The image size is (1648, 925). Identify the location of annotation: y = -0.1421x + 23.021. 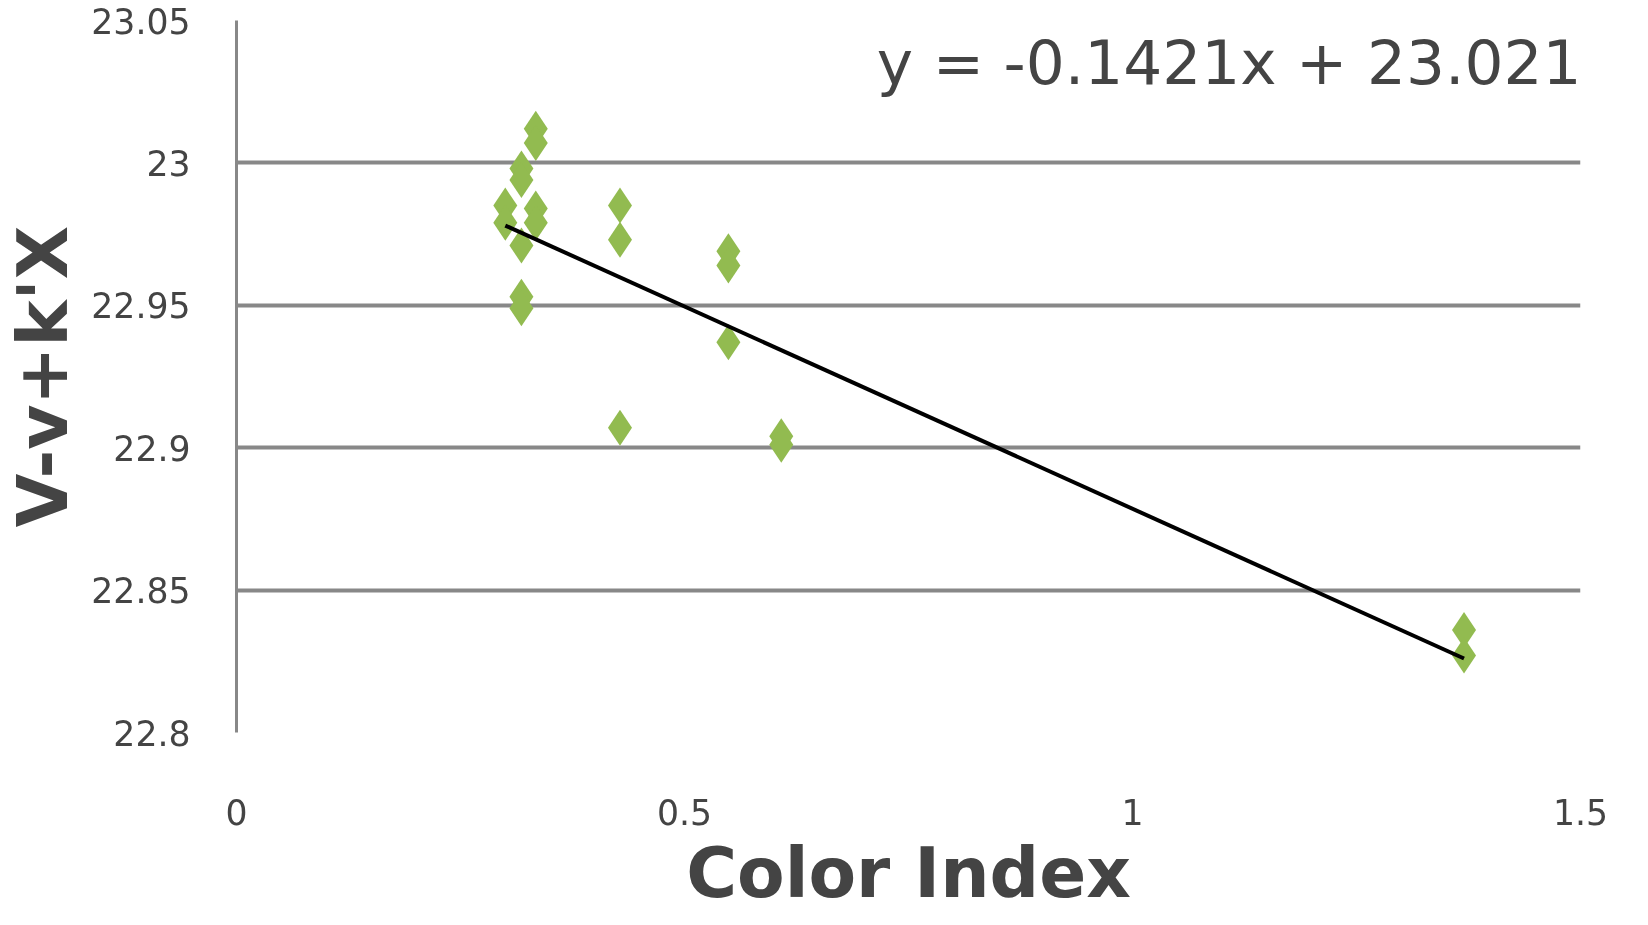
(1229, 62).